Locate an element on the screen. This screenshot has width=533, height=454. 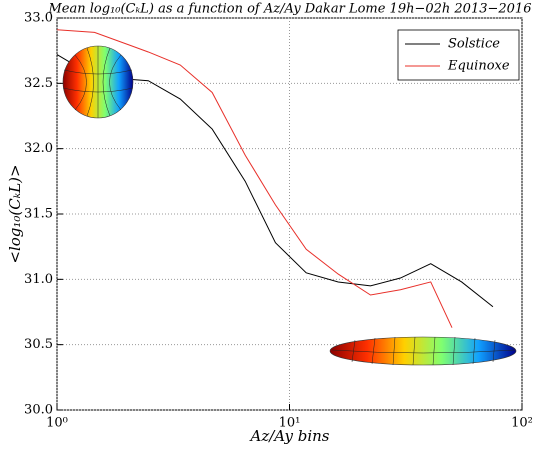
y-tick-label: 32.0 is located at coordinates (38, 148).